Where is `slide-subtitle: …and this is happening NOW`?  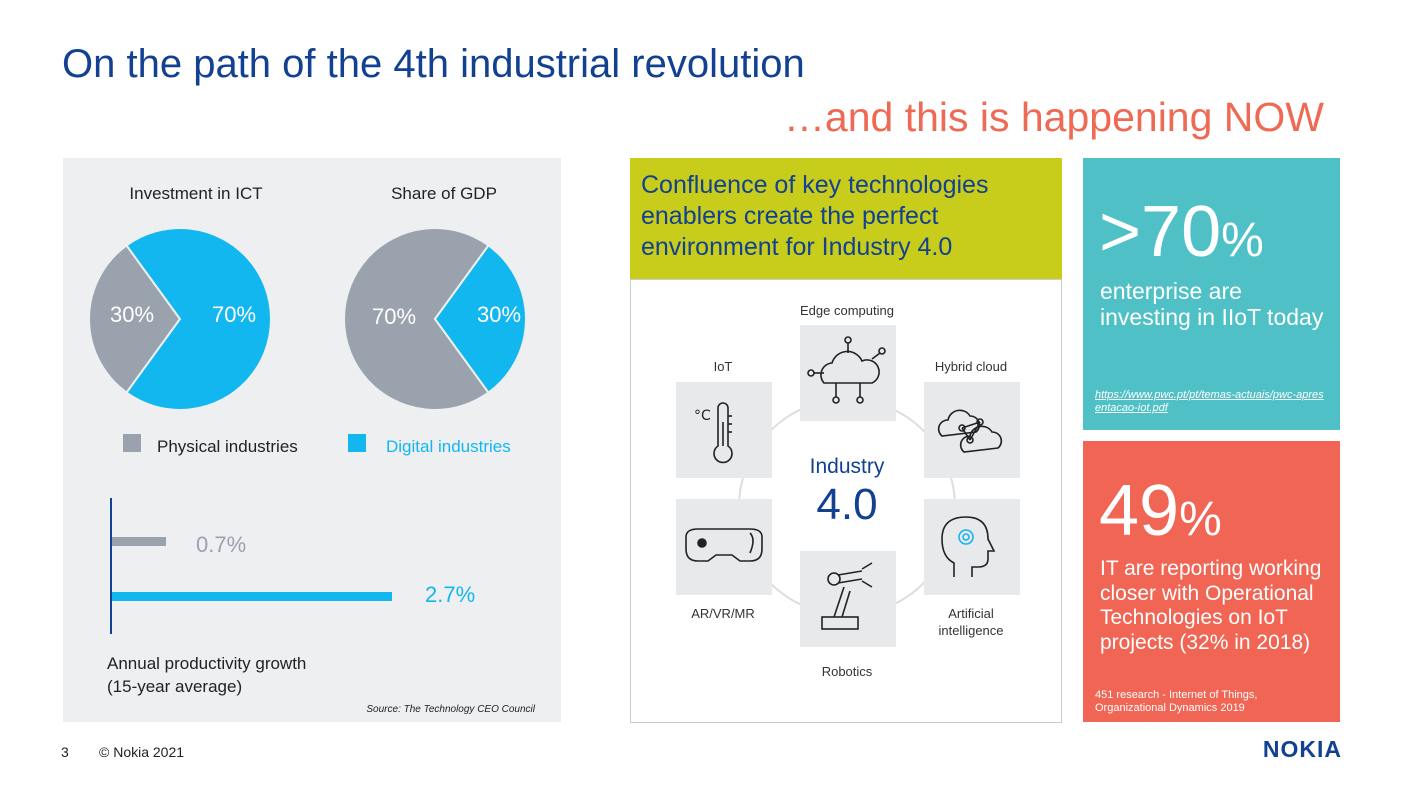
slide-subtitle: …and this is happening NOW is located at coordinates (1053, 117).